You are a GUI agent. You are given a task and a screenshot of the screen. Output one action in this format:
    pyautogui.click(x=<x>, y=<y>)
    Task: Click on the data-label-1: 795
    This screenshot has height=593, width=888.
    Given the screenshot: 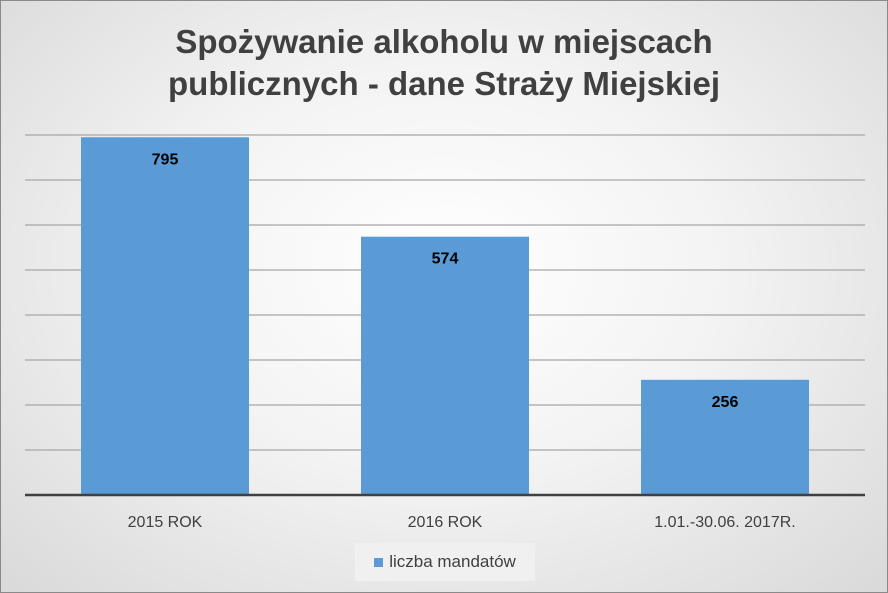 What is the action you would take?
    pyautogui.click(x=165, y=159)
    